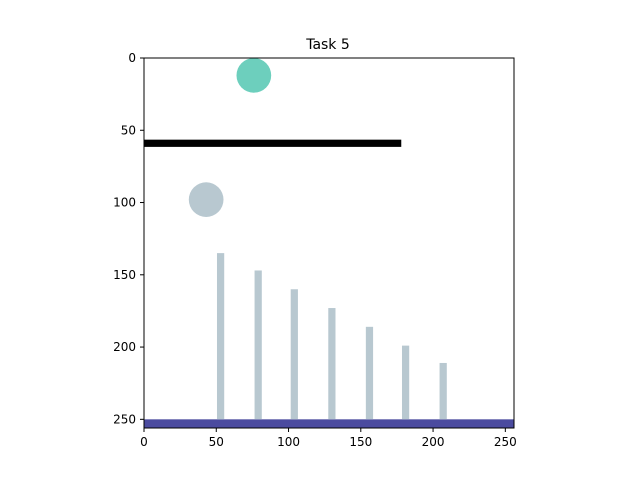 The image size is (640, 480). I want to click on y-tick-label-50: 50, so click(128, 130).